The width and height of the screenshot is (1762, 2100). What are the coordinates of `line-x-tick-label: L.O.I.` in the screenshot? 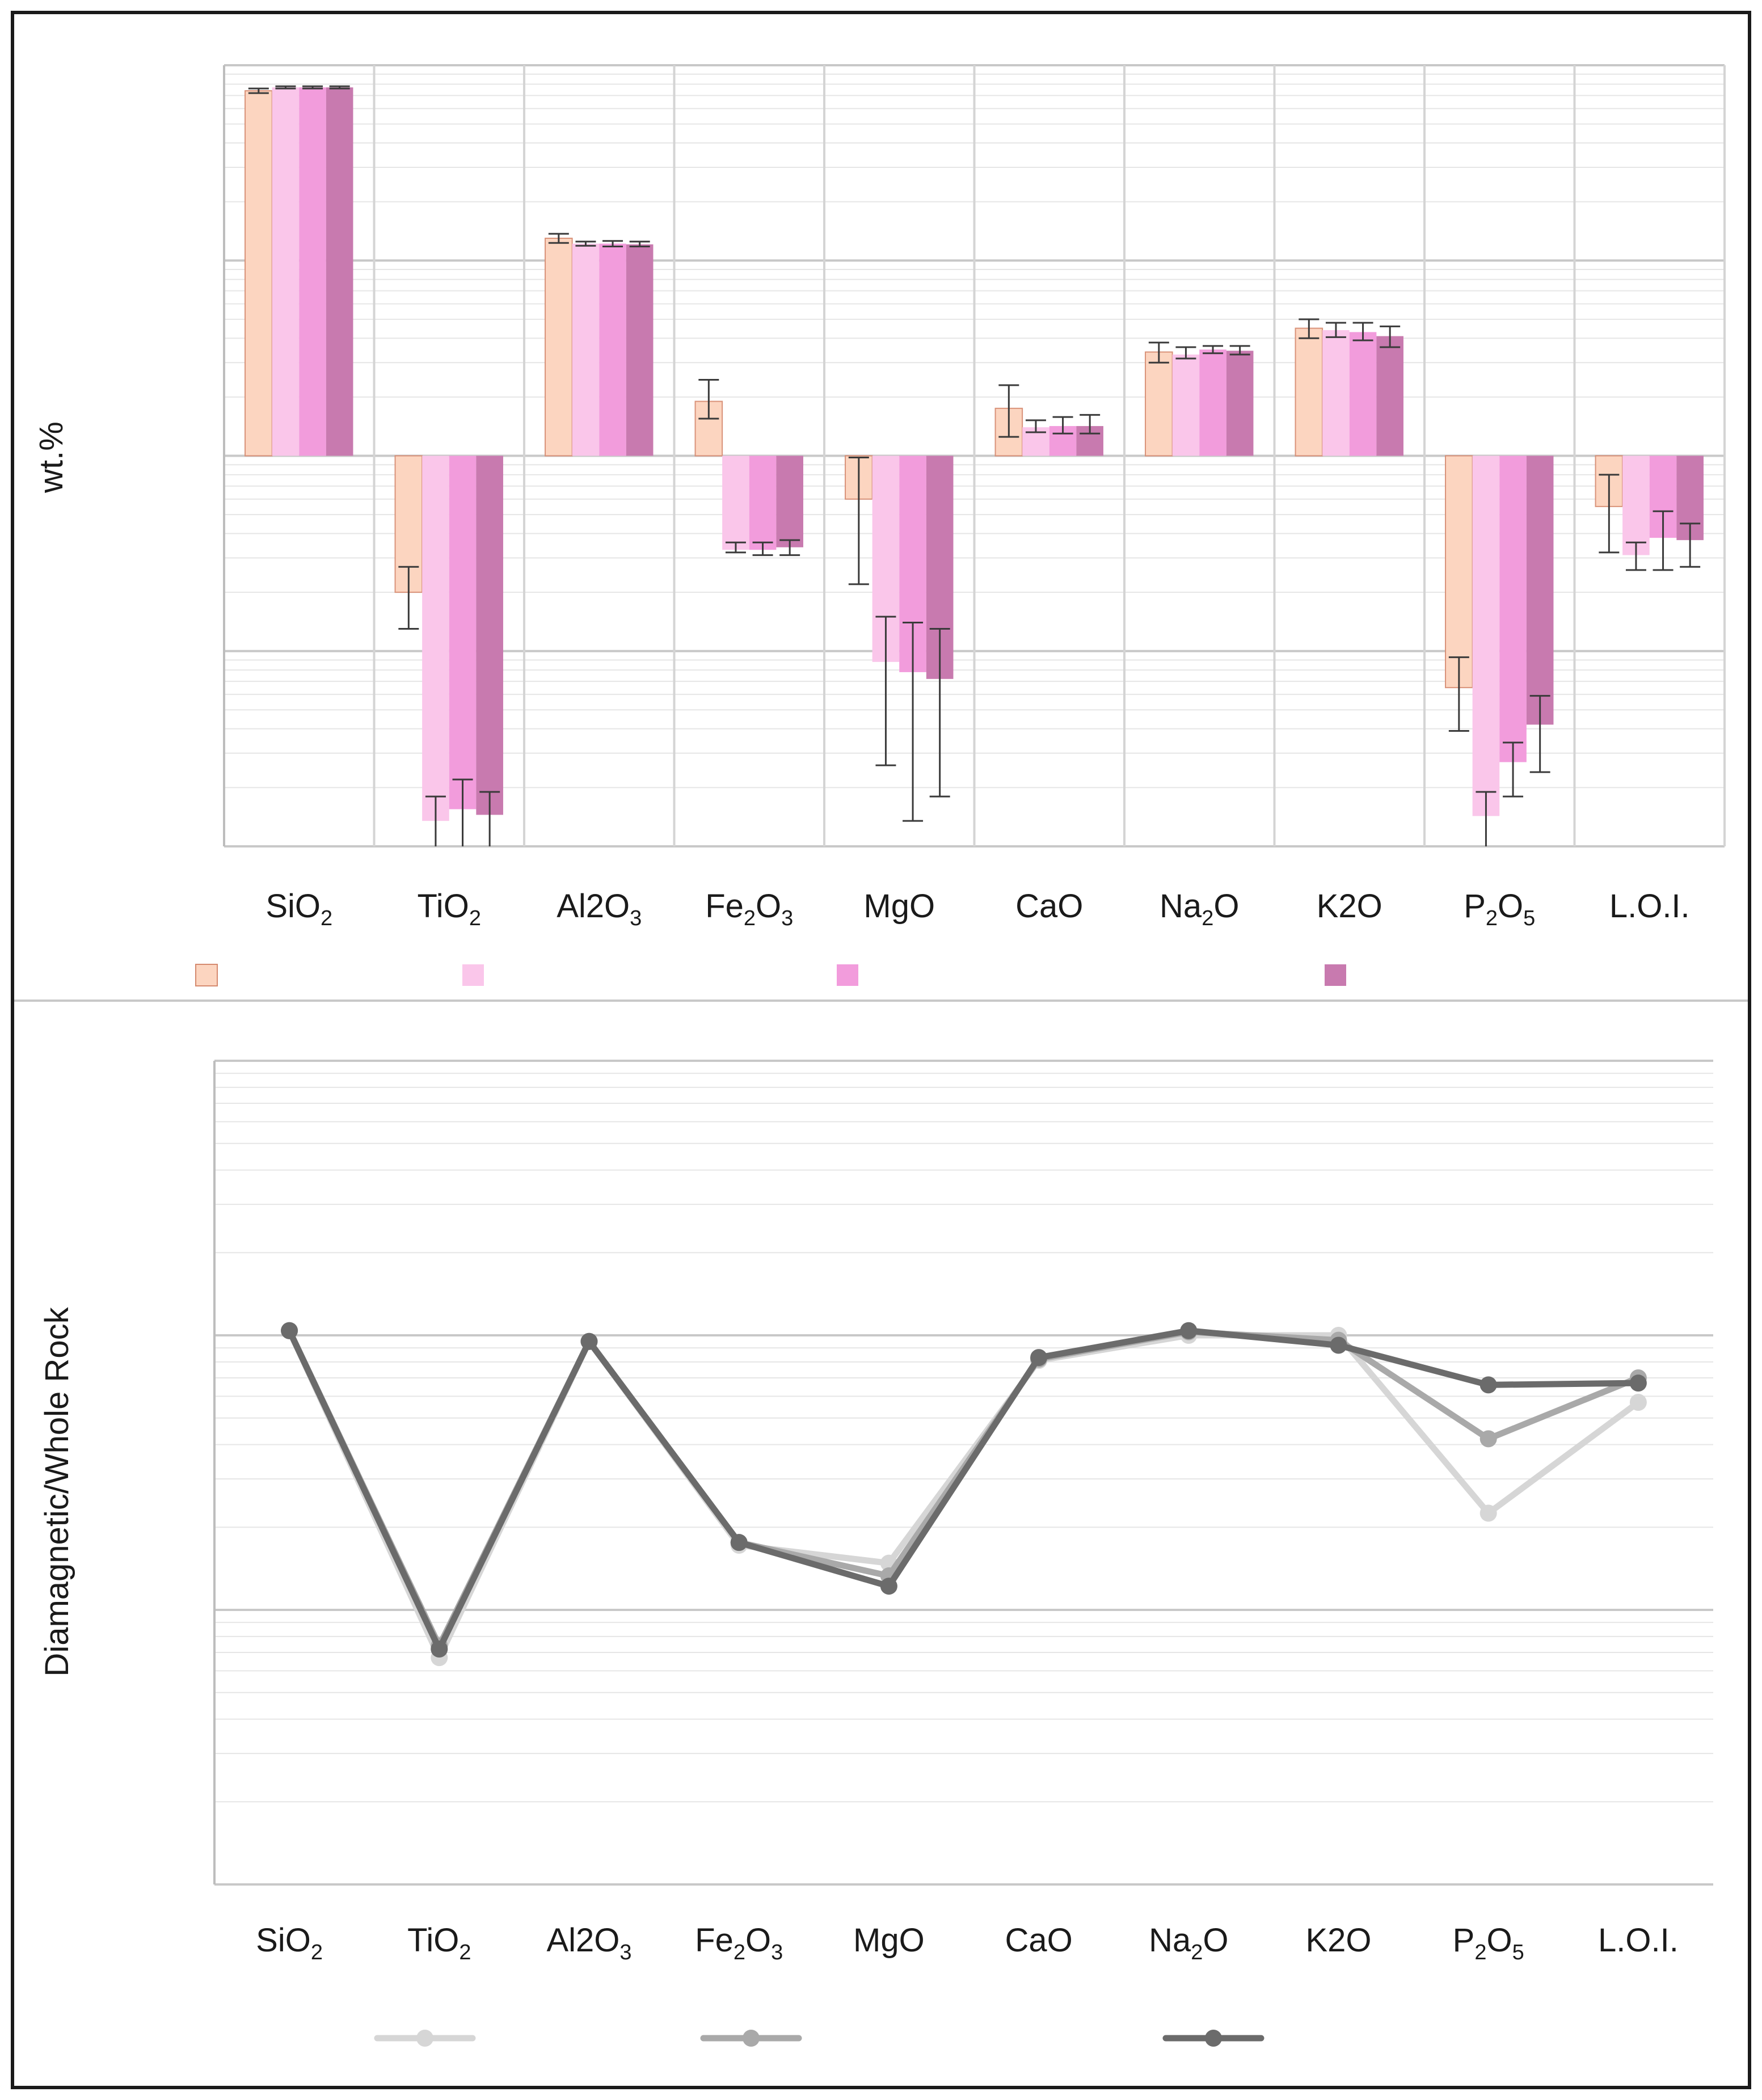 It's located at (1638, 1940).